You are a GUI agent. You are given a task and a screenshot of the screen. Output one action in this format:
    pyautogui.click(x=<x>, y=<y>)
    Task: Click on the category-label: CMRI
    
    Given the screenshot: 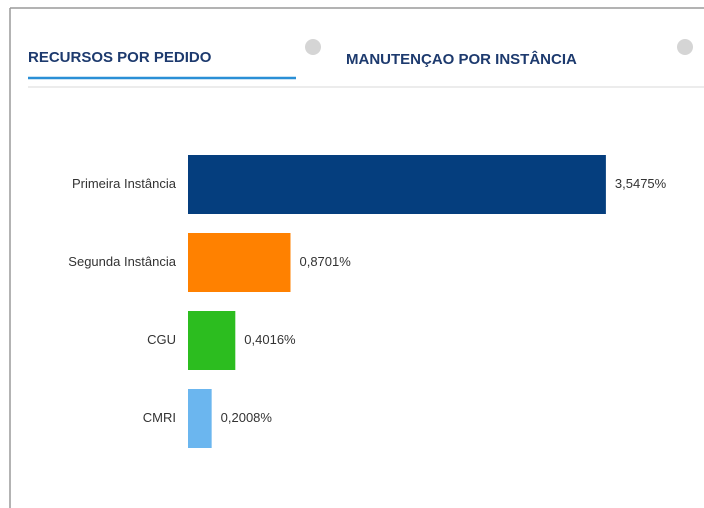 What is the action you would take?
    pyautogui.click(x=159, y=417)
    